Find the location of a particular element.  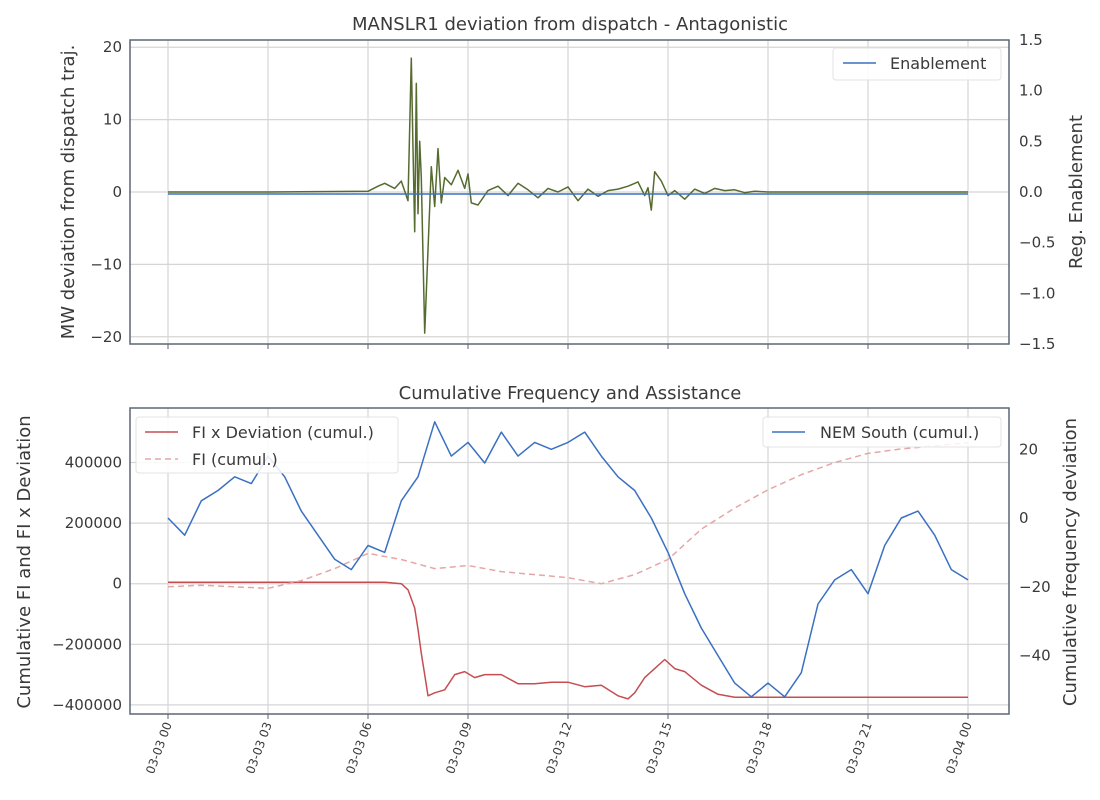

top-ytick-right-2: 0.5 is located at coordinates (1031, 141).